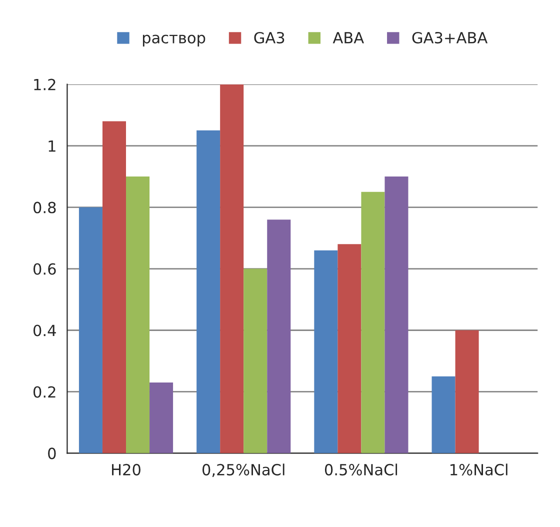 The image size is (560, 527). Describe the element at coordinates (243, 471) in the screenshot. I see `x-tick-label: 0,25%NaCl` at that location.